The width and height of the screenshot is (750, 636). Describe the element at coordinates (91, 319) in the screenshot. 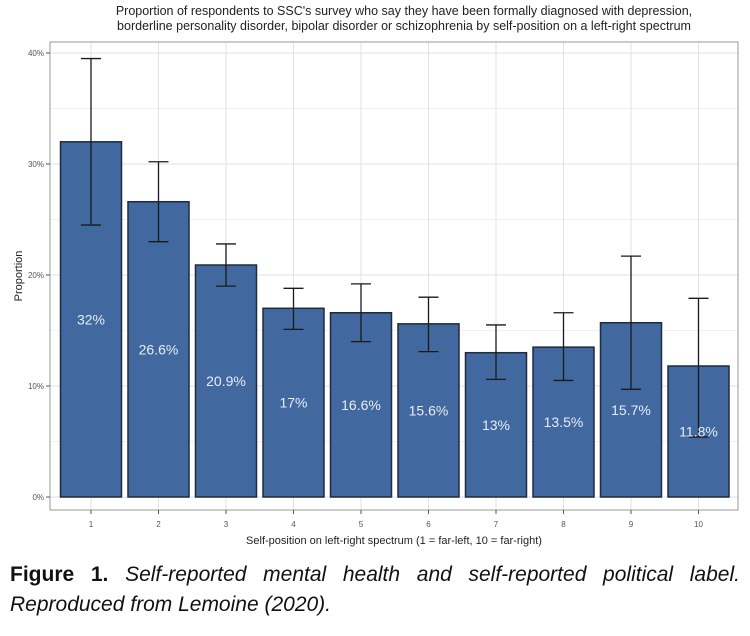

I see `data-label: 32%` at that location.